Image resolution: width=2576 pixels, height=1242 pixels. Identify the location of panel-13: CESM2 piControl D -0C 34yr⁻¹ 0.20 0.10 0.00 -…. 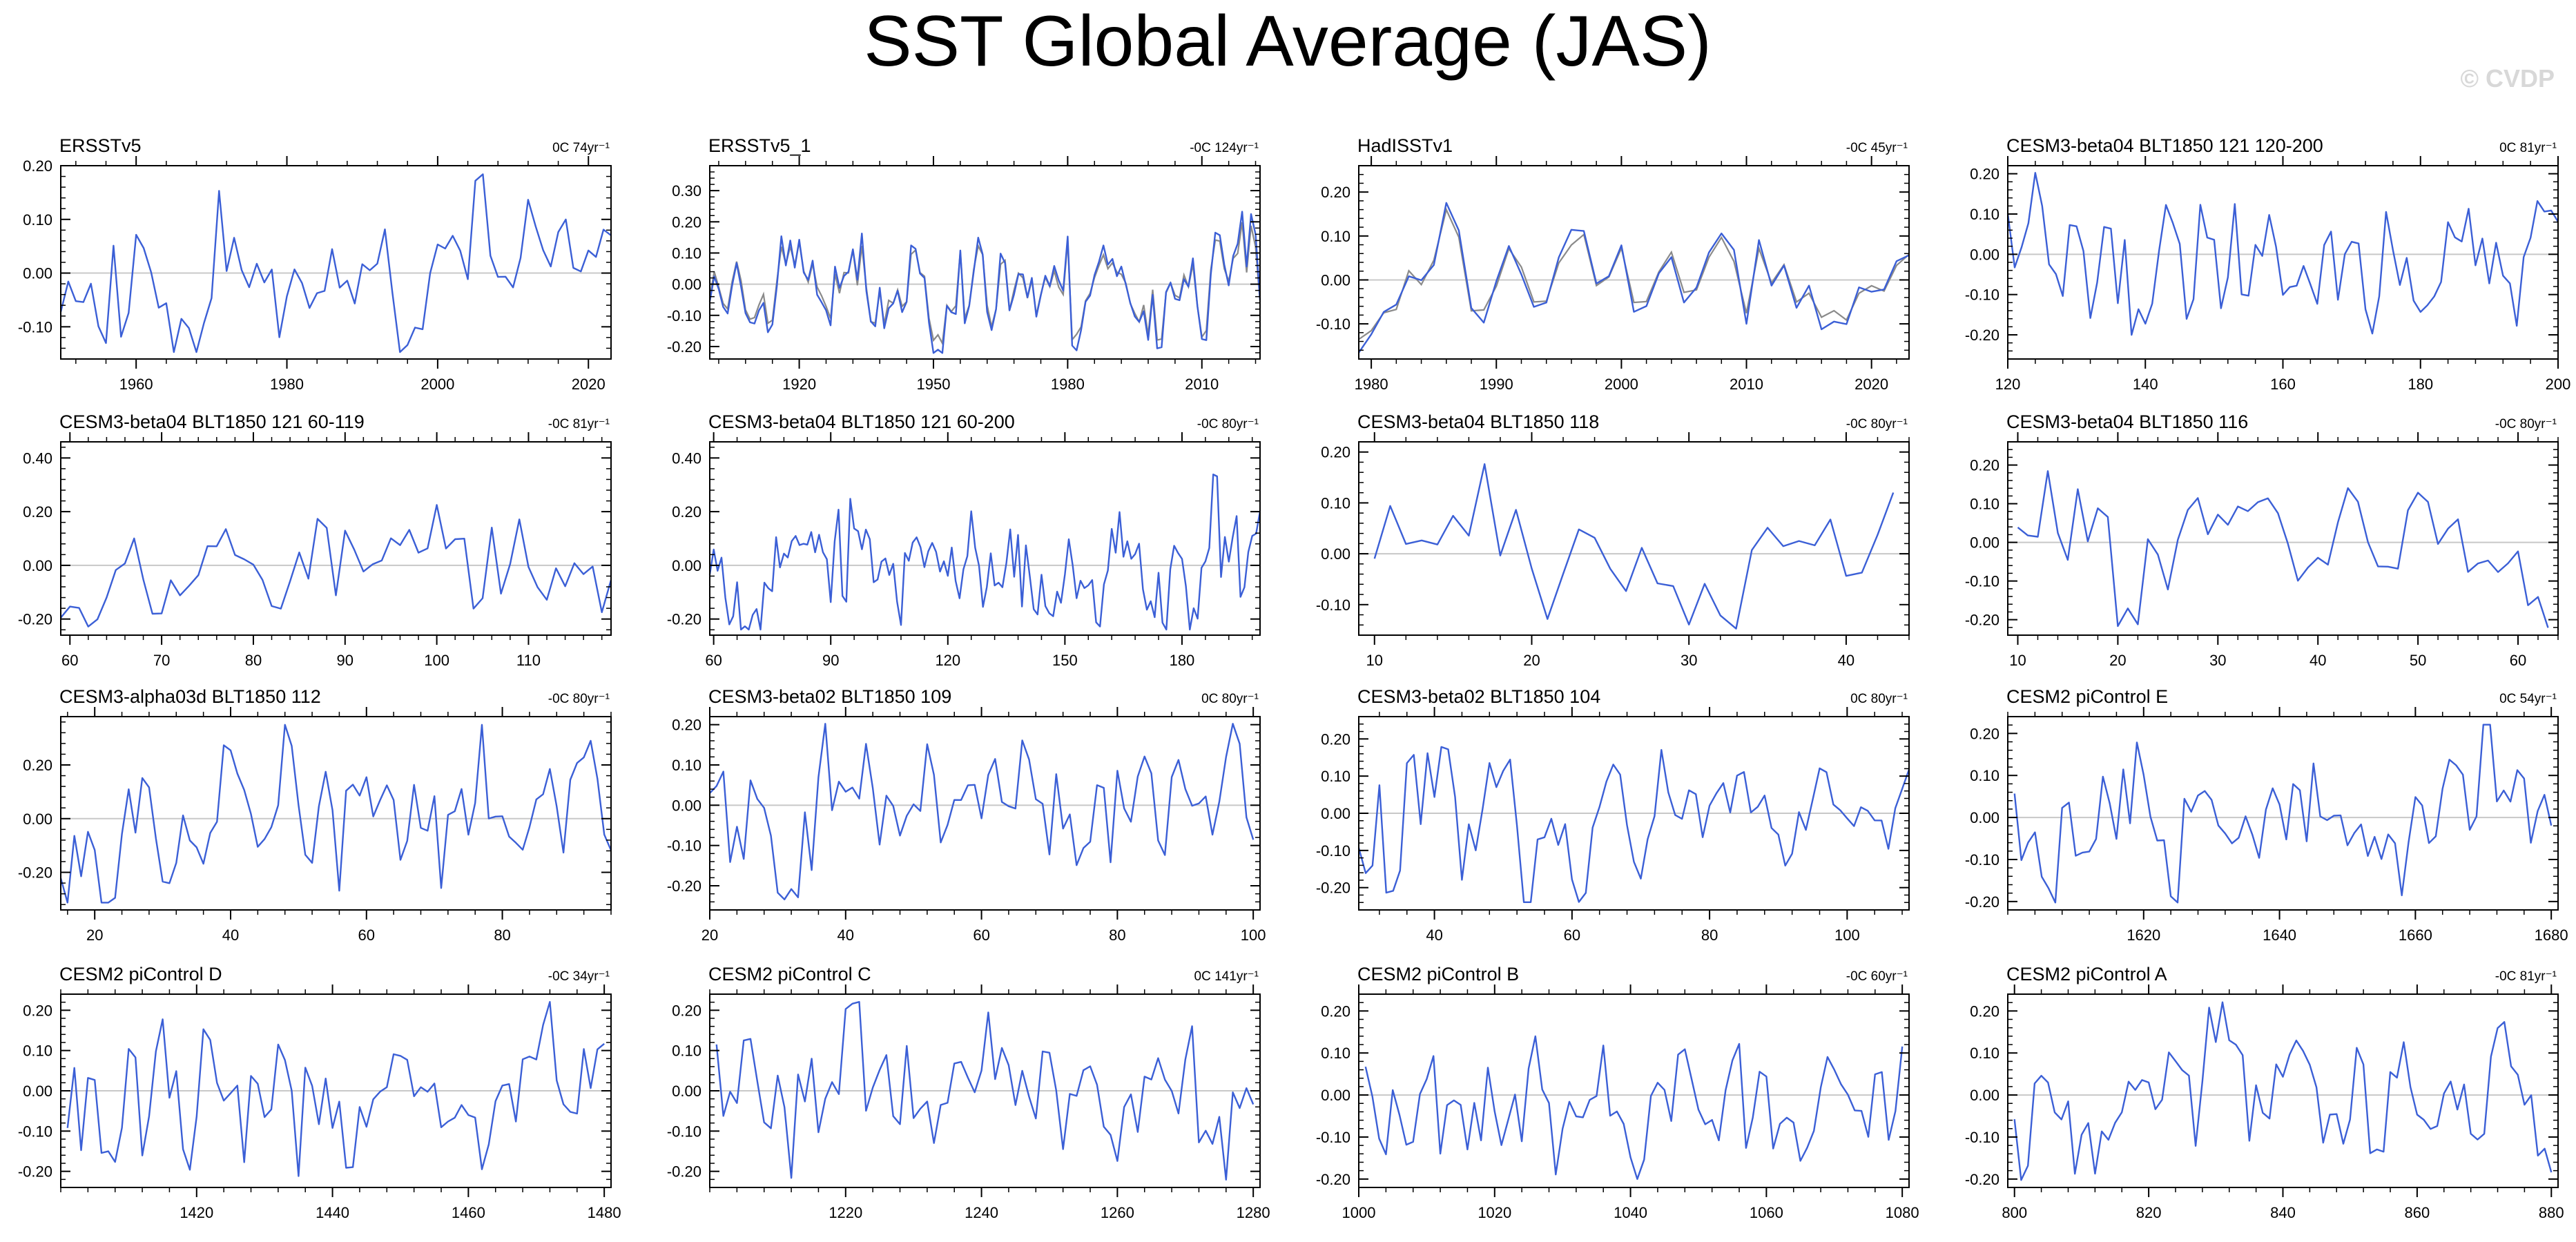
(320, 1092).